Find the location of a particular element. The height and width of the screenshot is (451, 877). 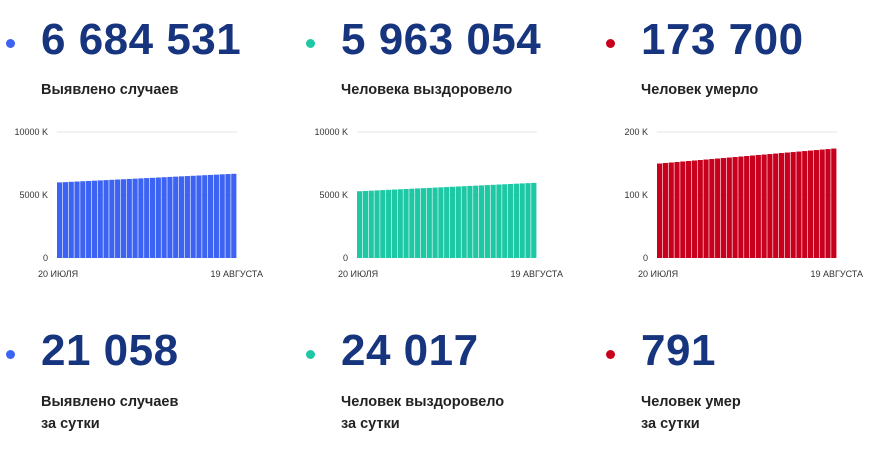

daily-cases-sublabel: за сутки is located at coordinates (70, 424).